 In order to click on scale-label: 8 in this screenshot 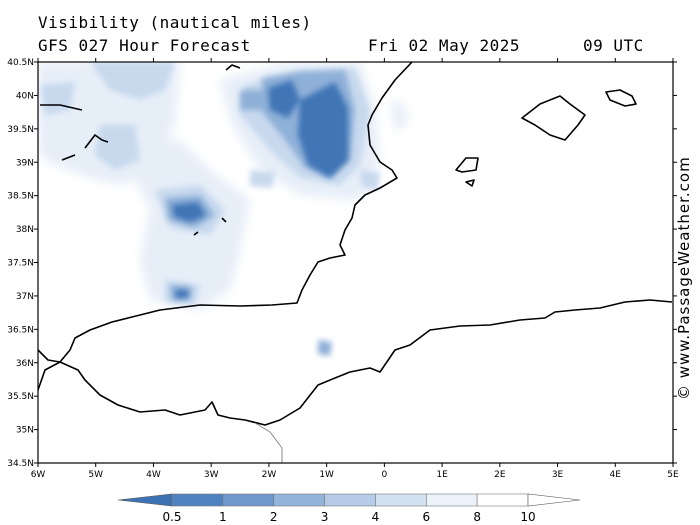, I will do `click(477, 517)`.